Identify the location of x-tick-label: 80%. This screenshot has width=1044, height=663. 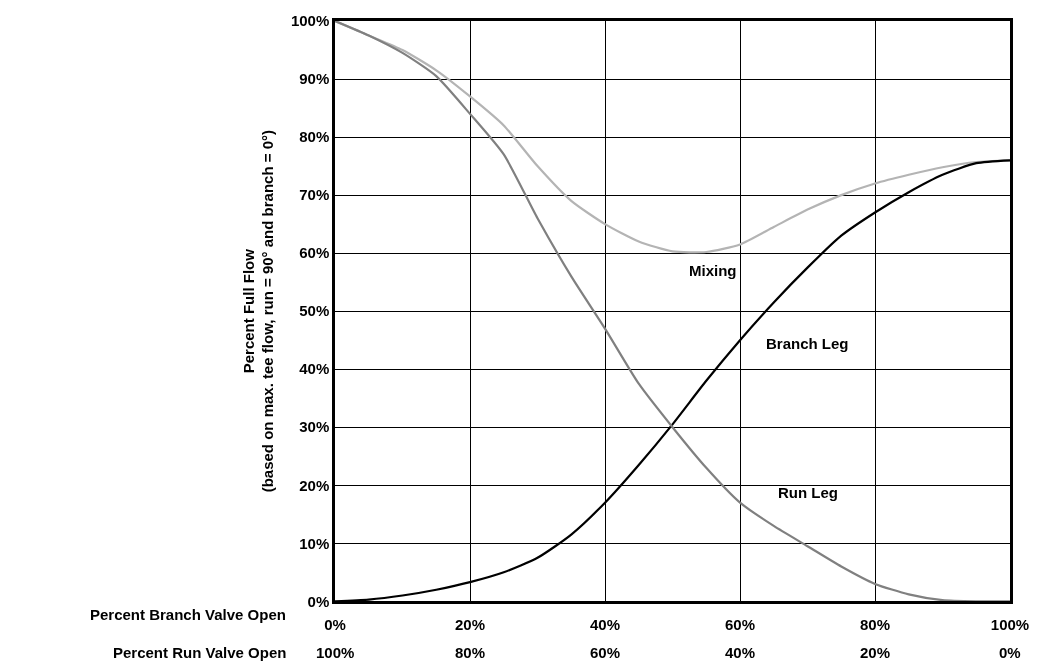
(875, 625).